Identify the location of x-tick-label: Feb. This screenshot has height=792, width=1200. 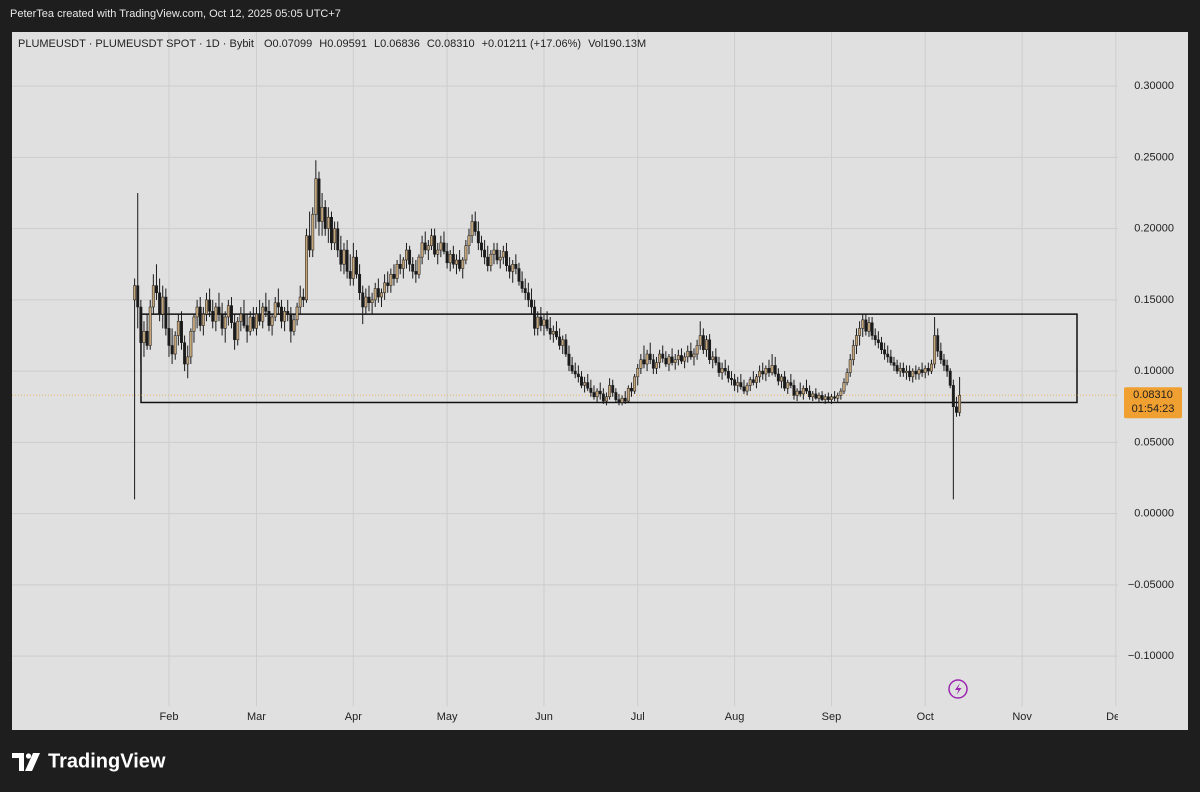
(168, 717).